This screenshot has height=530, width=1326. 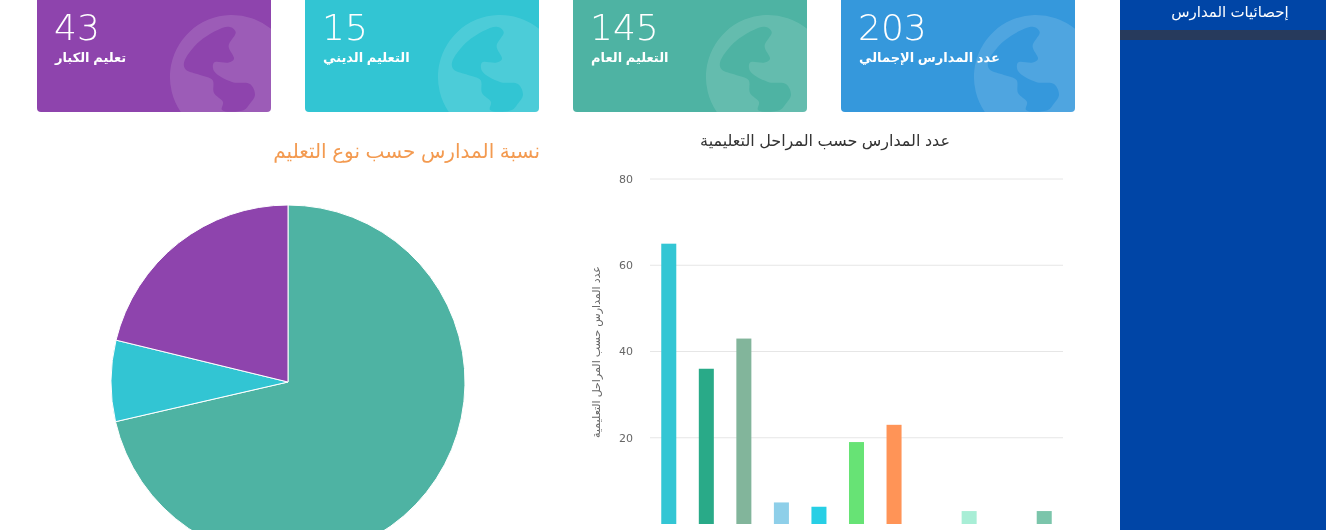 I want to click on data-label: 43, so click(x=77, y=27).